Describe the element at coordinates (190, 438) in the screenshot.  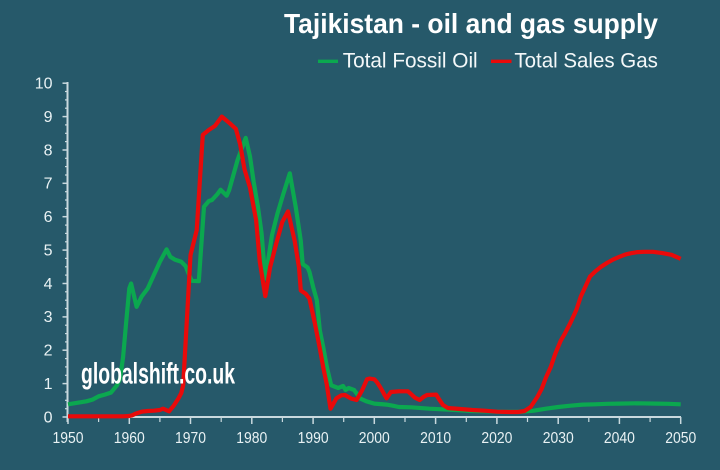
I see `svg-text: 1970` at that location.